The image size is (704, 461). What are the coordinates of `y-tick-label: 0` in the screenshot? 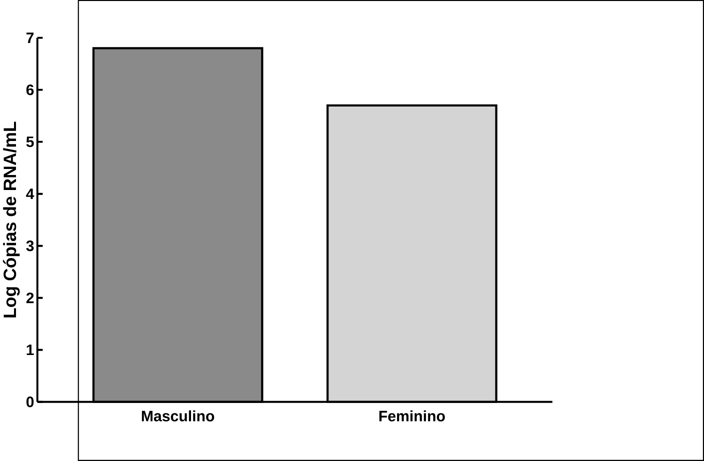 It's located at (30, 402).